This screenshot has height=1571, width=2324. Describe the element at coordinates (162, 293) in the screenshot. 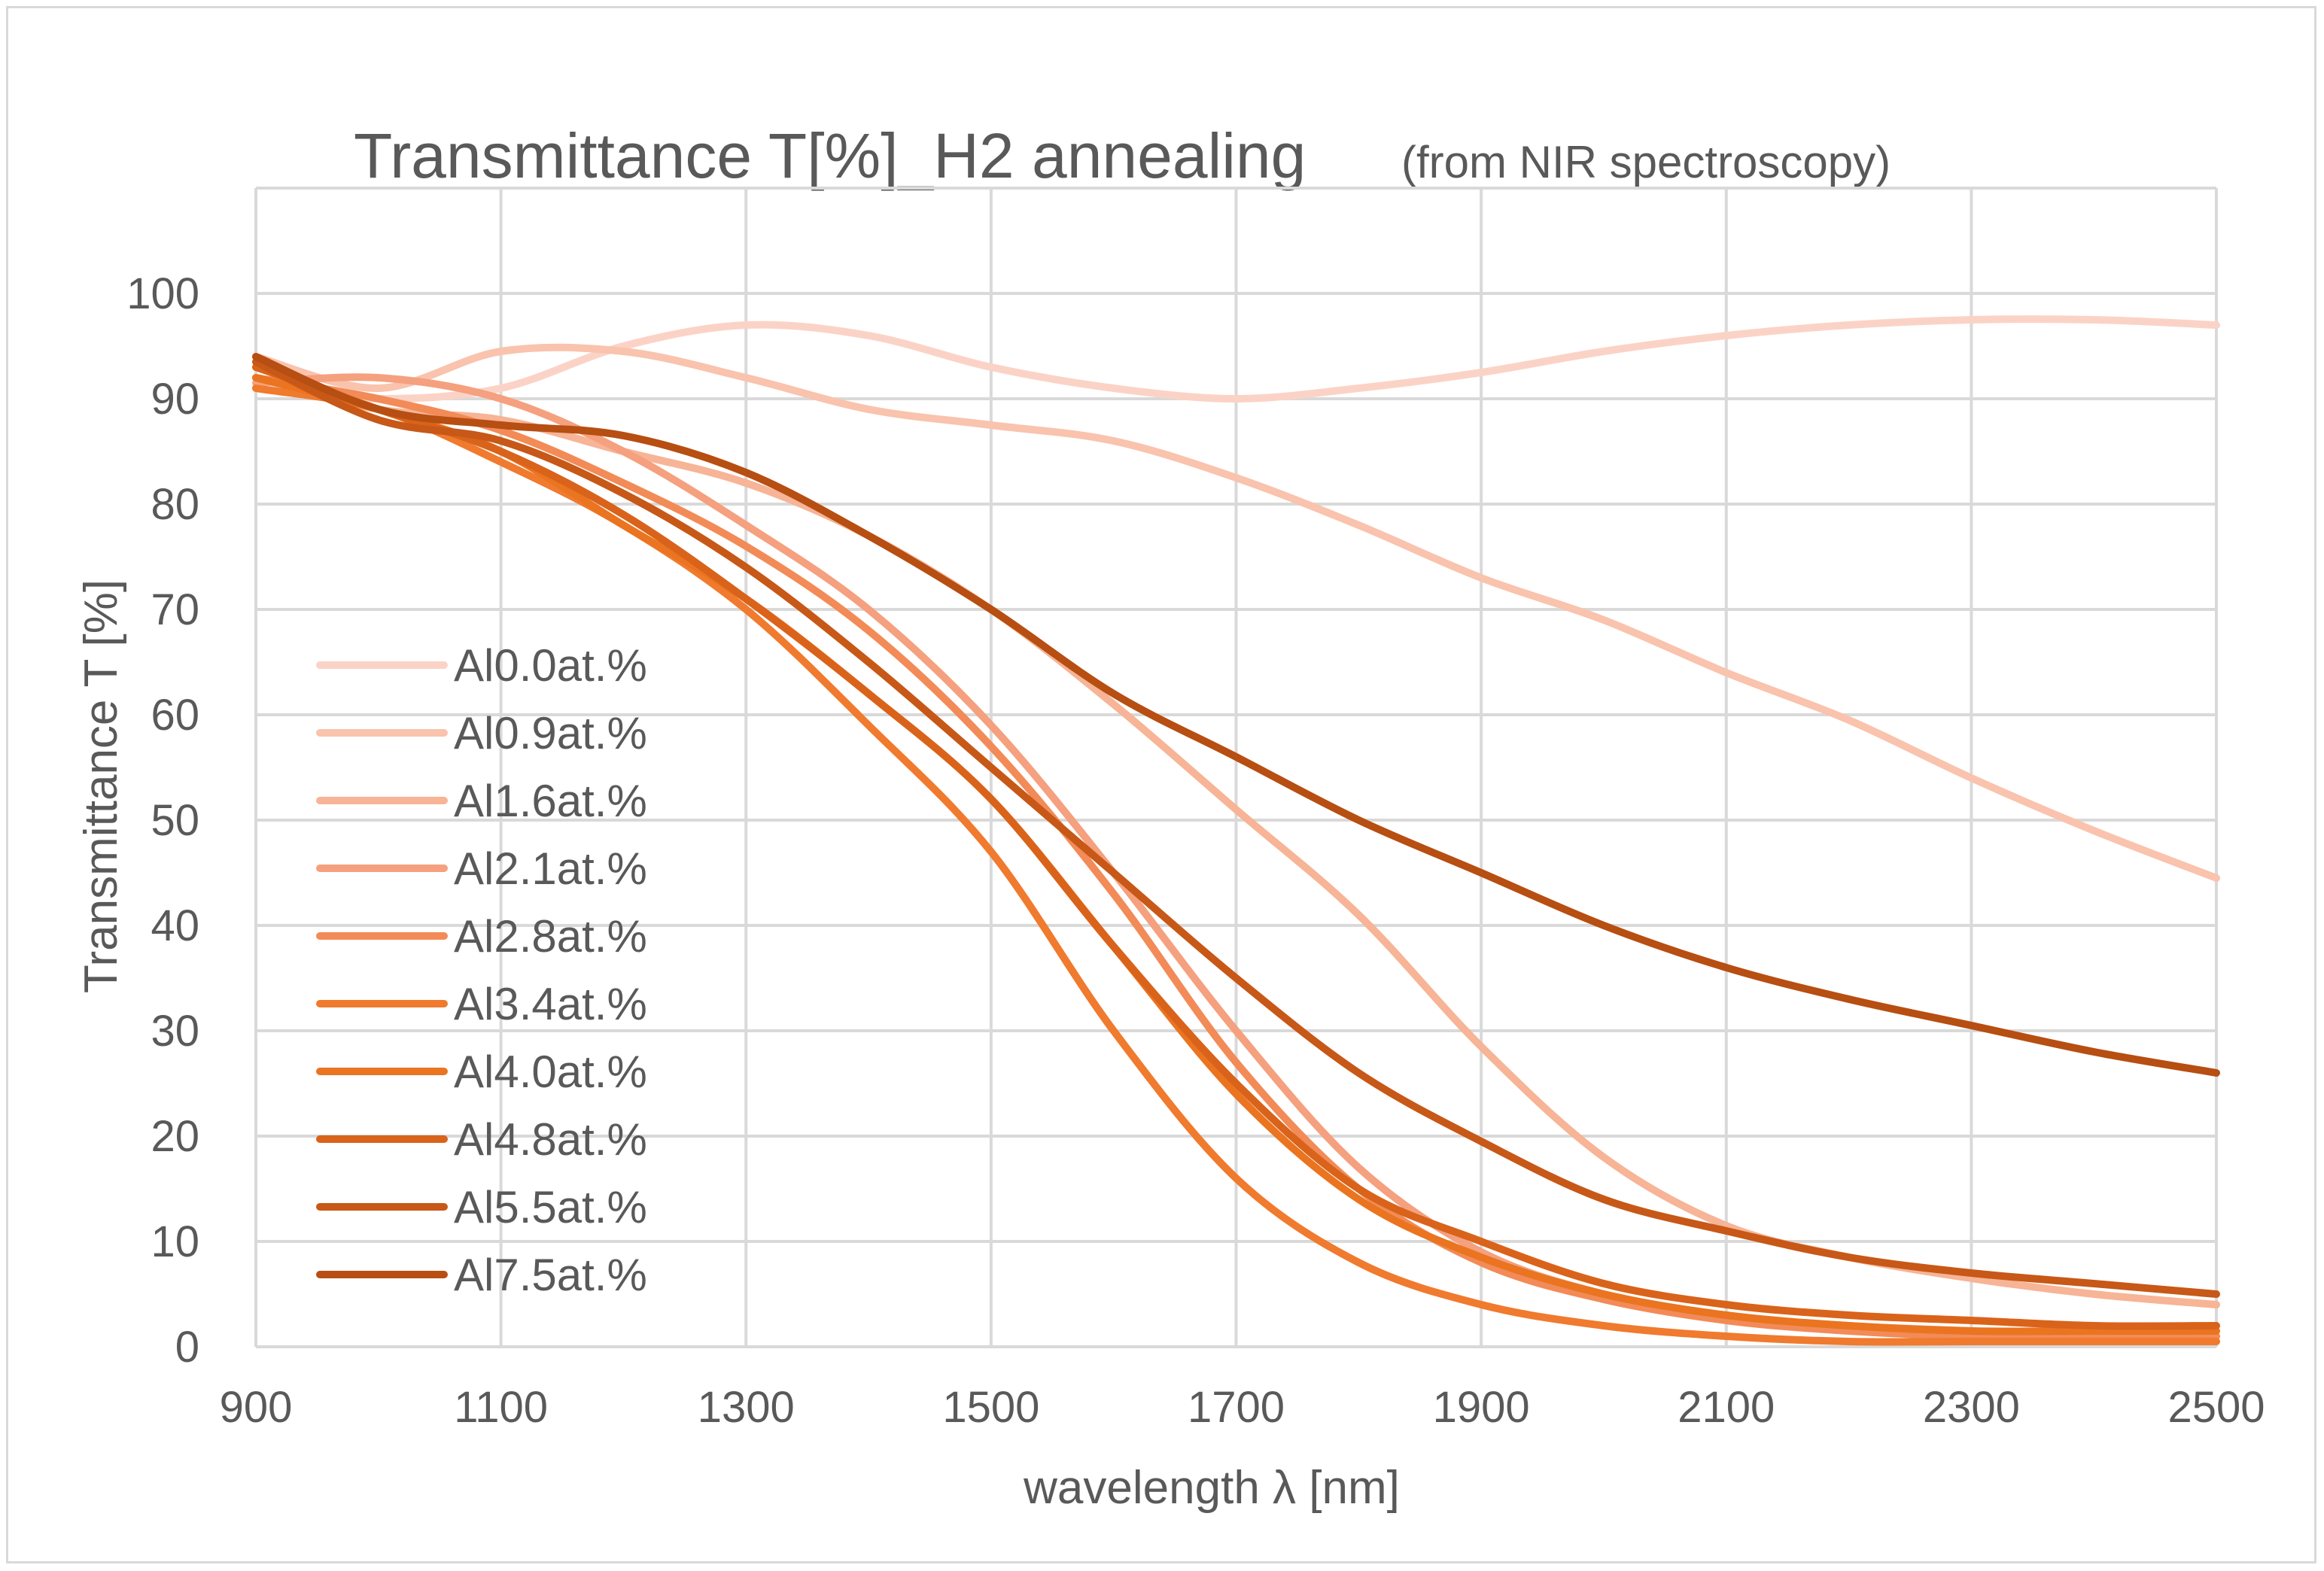

I see `y-tick-label: 100` at that location.